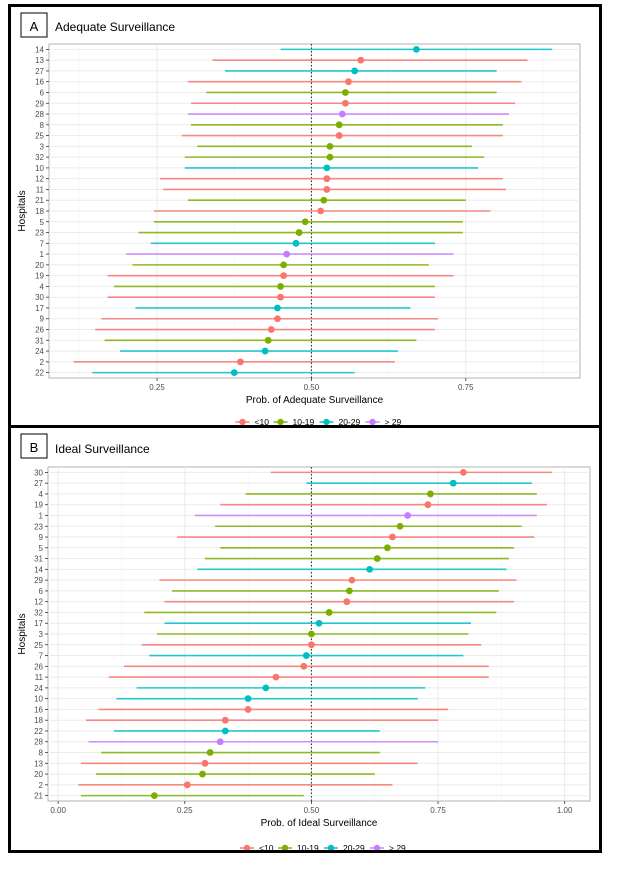 This screenshot has height=875, width=619. I want to click on x-axis-title: Prob. of Adequate Surveillance, so click(315, 400).